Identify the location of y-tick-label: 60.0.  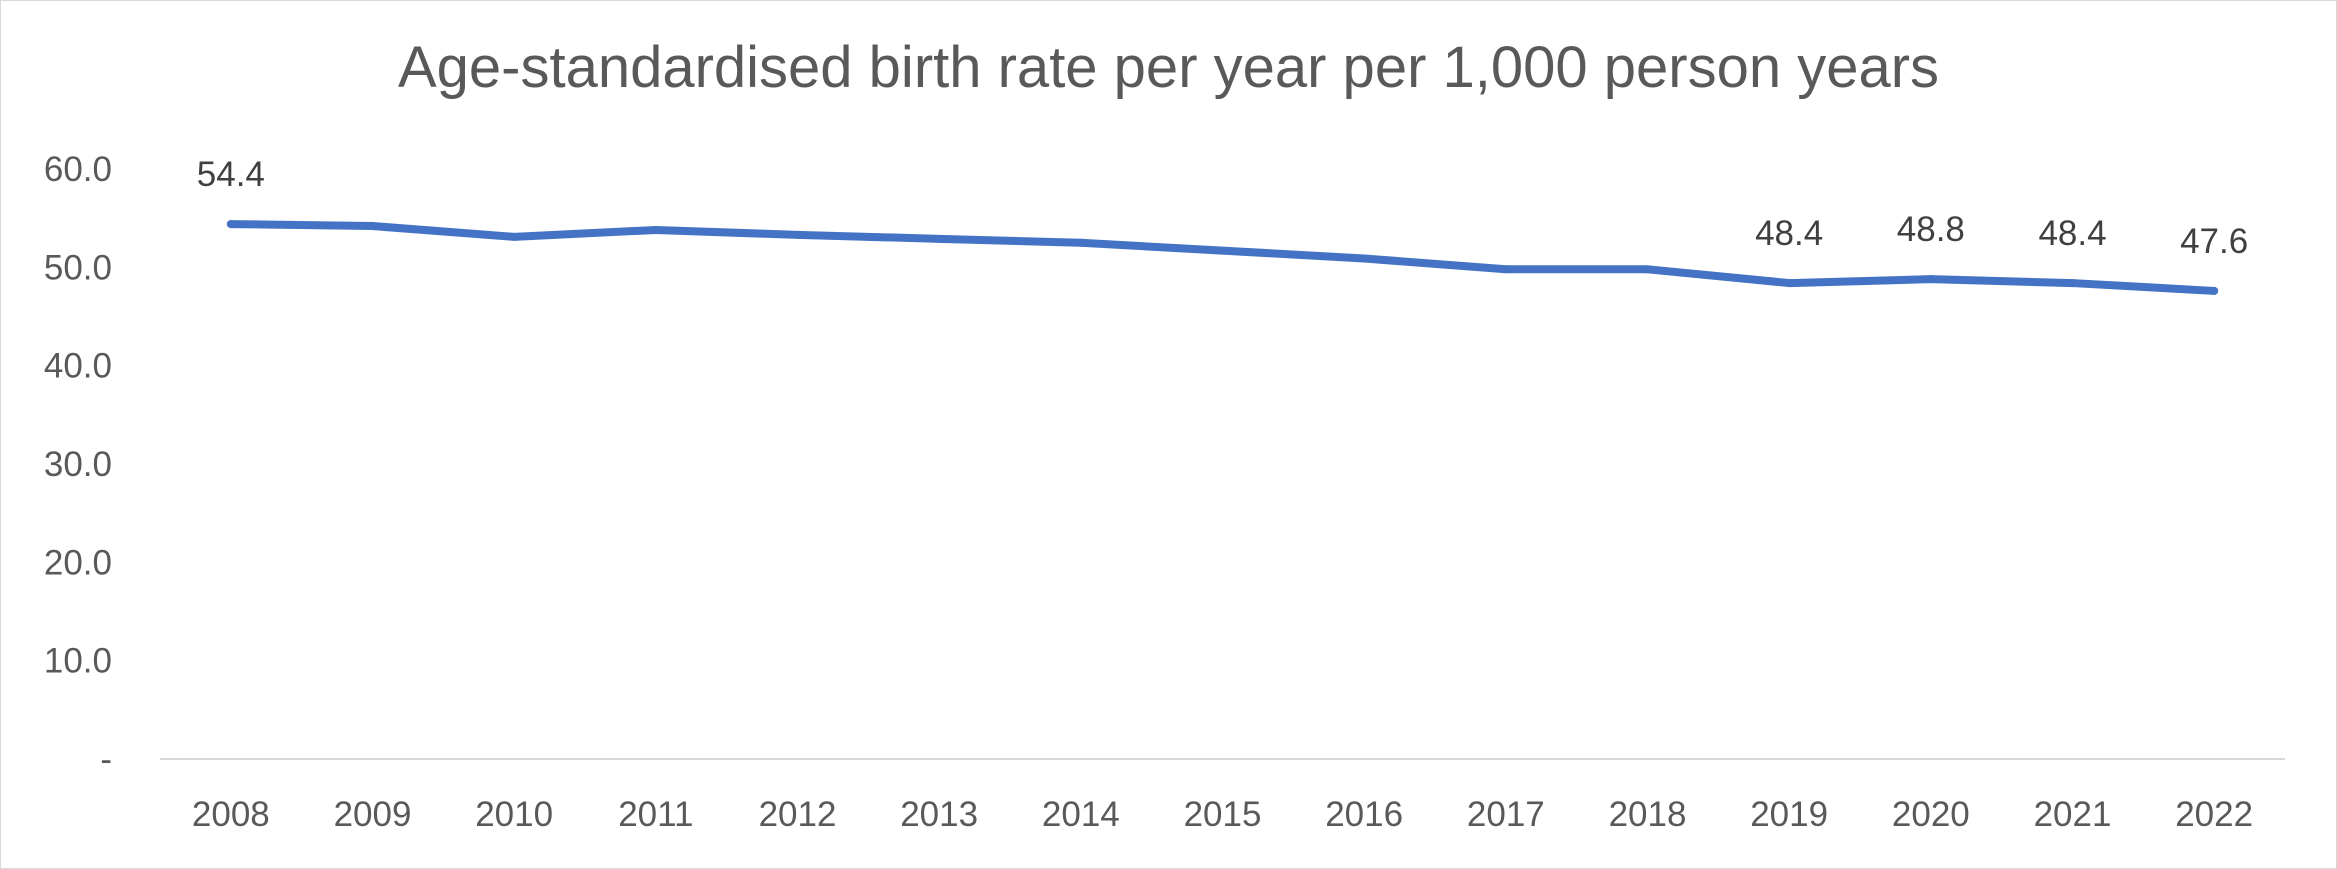
(78, 169).